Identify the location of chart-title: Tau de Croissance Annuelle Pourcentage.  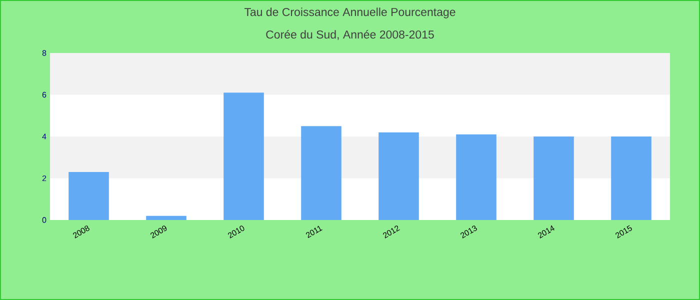
(350, 13).